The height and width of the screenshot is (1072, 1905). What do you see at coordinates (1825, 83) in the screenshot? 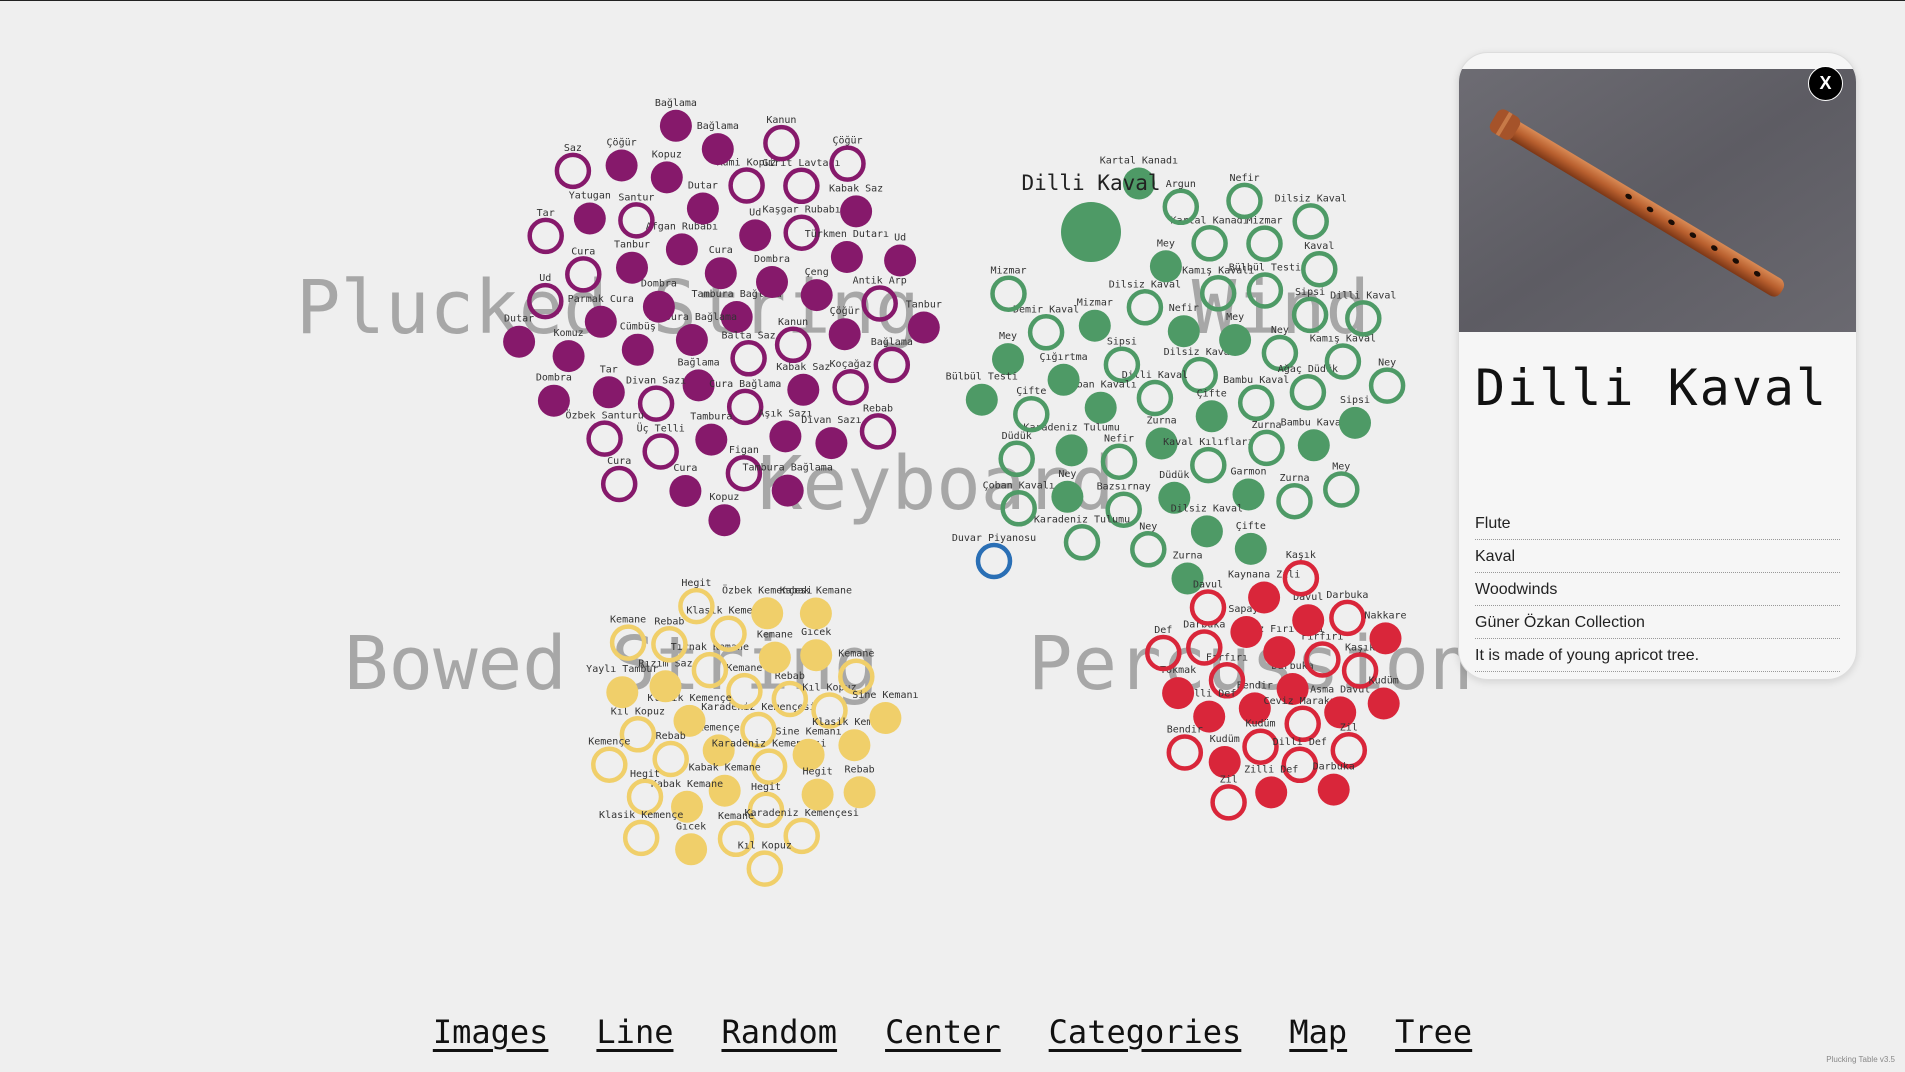
I see `close-button: X` at bounding box center [1825, 83].